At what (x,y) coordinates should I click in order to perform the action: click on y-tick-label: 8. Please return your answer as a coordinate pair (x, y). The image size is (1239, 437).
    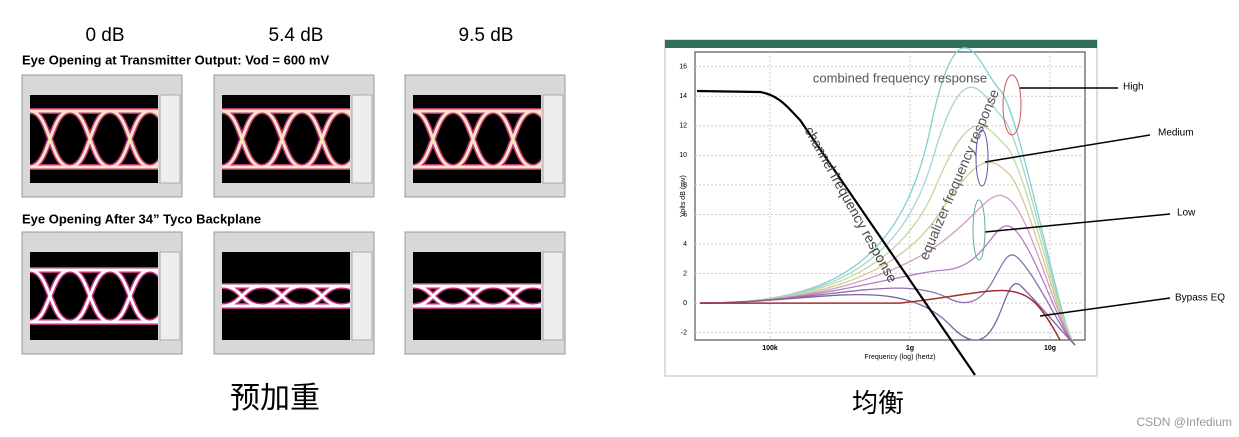
    Looking at the image, I should click on (685, 185).